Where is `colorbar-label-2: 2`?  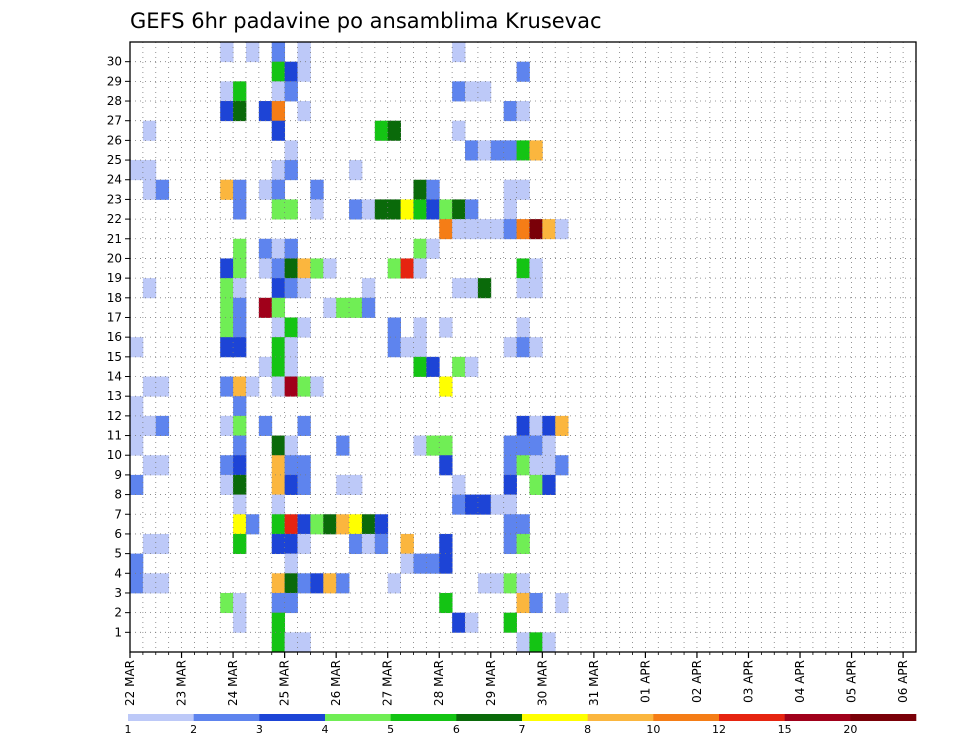
colorbar-label-2: 2 is located at coordinates (193, 729).